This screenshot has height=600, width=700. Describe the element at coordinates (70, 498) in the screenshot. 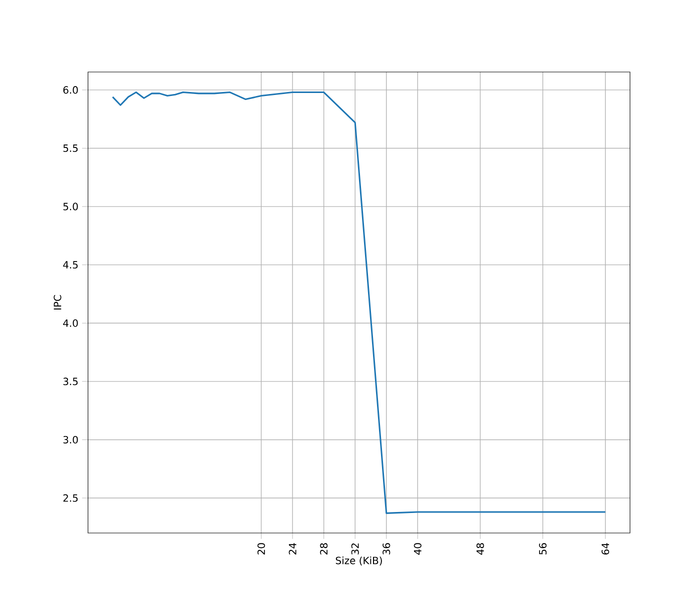

I see `y-tick-label: 2.5` at that location.